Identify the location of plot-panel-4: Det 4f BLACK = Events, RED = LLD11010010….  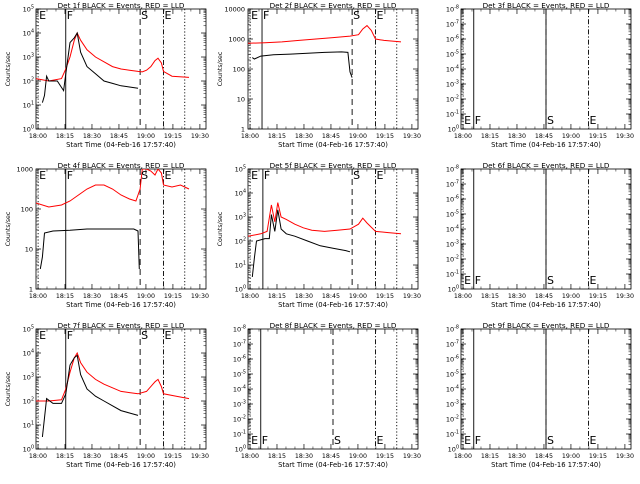
(107, 235).